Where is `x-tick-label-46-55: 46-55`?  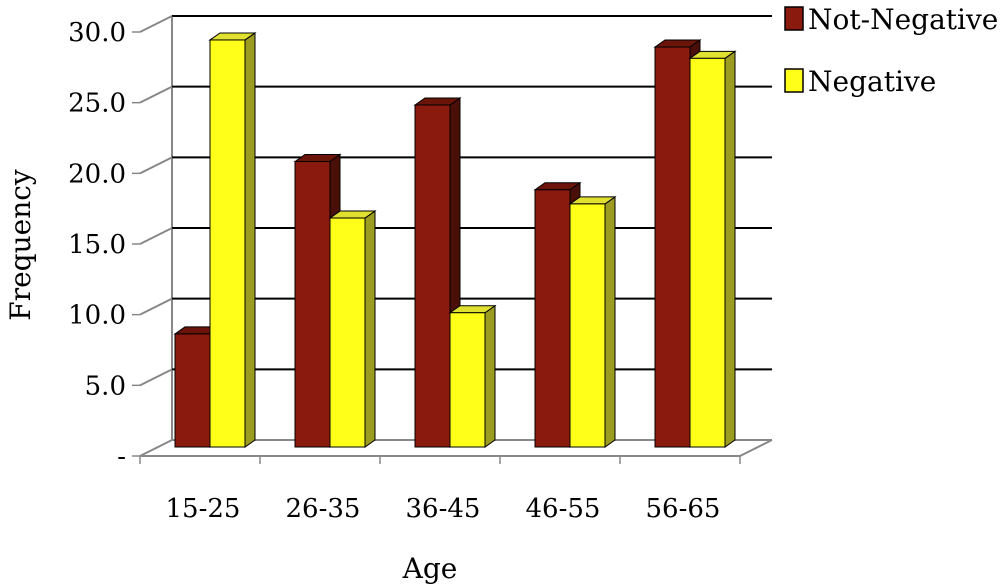 x-tick-label-46-55: 46-55 is located at coordinates (563, 509).